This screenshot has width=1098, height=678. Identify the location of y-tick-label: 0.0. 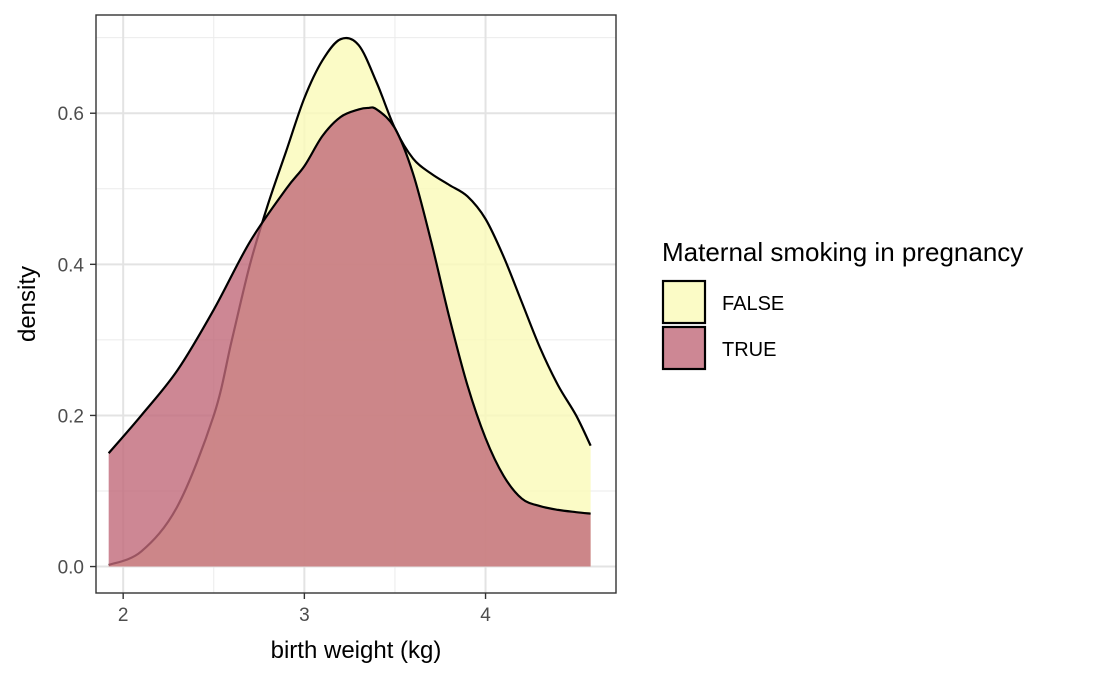
(71, 568).